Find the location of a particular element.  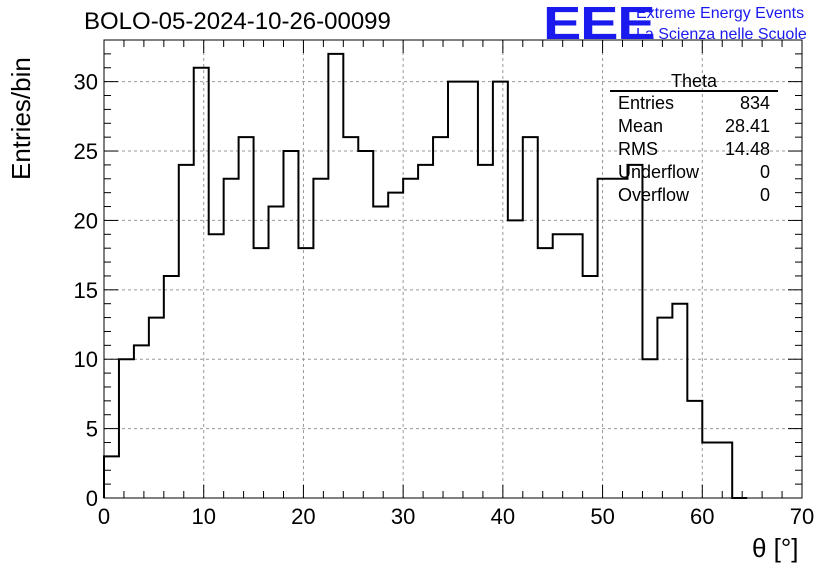

x-axis-label: θ [°] is located at coordinates (775, 548).